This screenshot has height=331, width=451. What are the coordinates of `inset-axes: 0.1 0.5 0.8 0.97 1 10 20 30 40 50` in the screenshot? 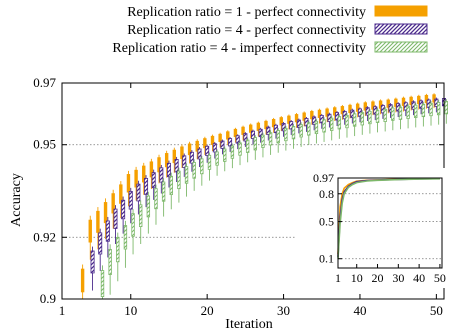 It's located at (379, 228).